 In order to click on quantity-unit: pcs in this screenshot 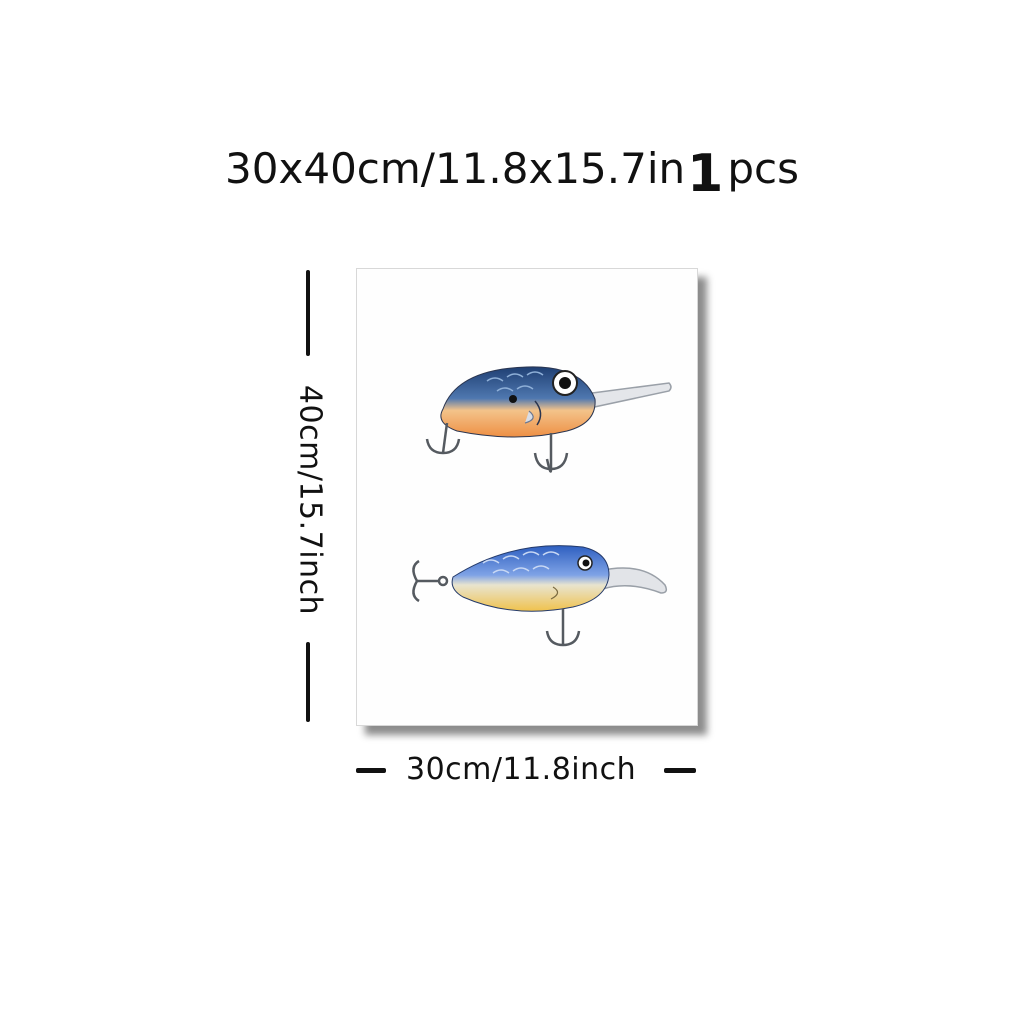, I will do `click(763, 168)`.